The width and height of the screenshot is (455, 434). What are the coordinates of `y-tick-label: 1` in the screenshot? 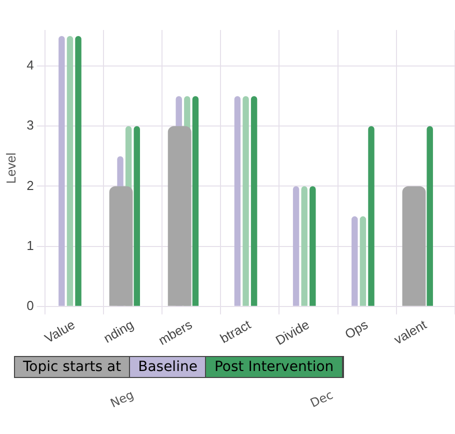 It's located at (30, 245).